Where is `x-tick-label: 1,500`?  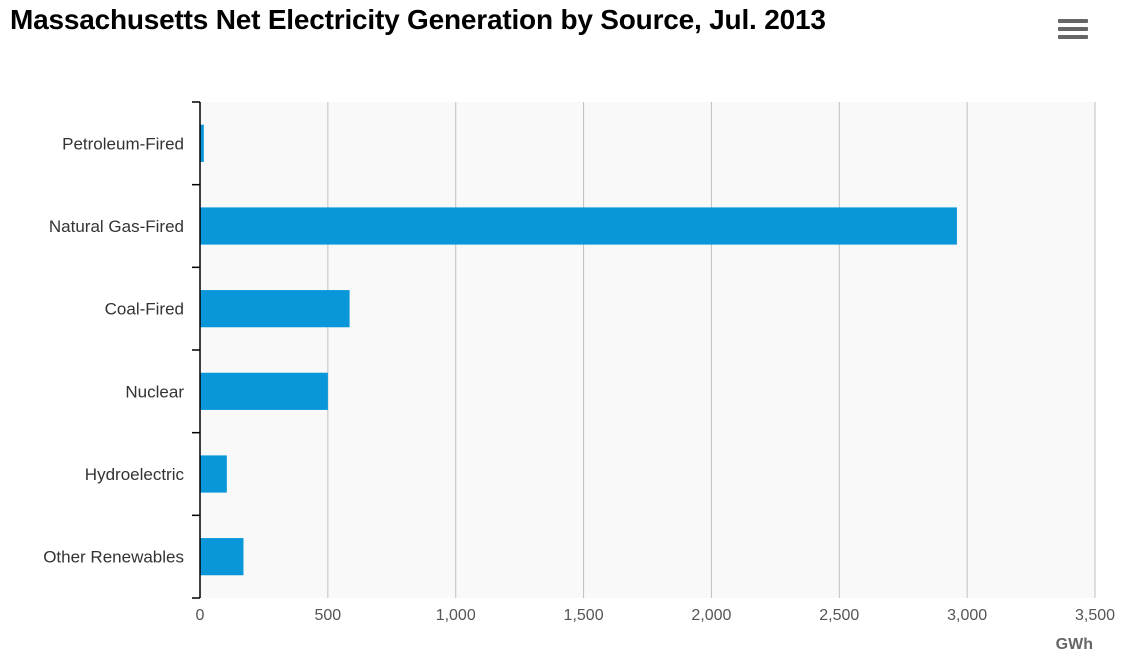 x-tick-label: 1,500 is located at coordinates (584, 615).